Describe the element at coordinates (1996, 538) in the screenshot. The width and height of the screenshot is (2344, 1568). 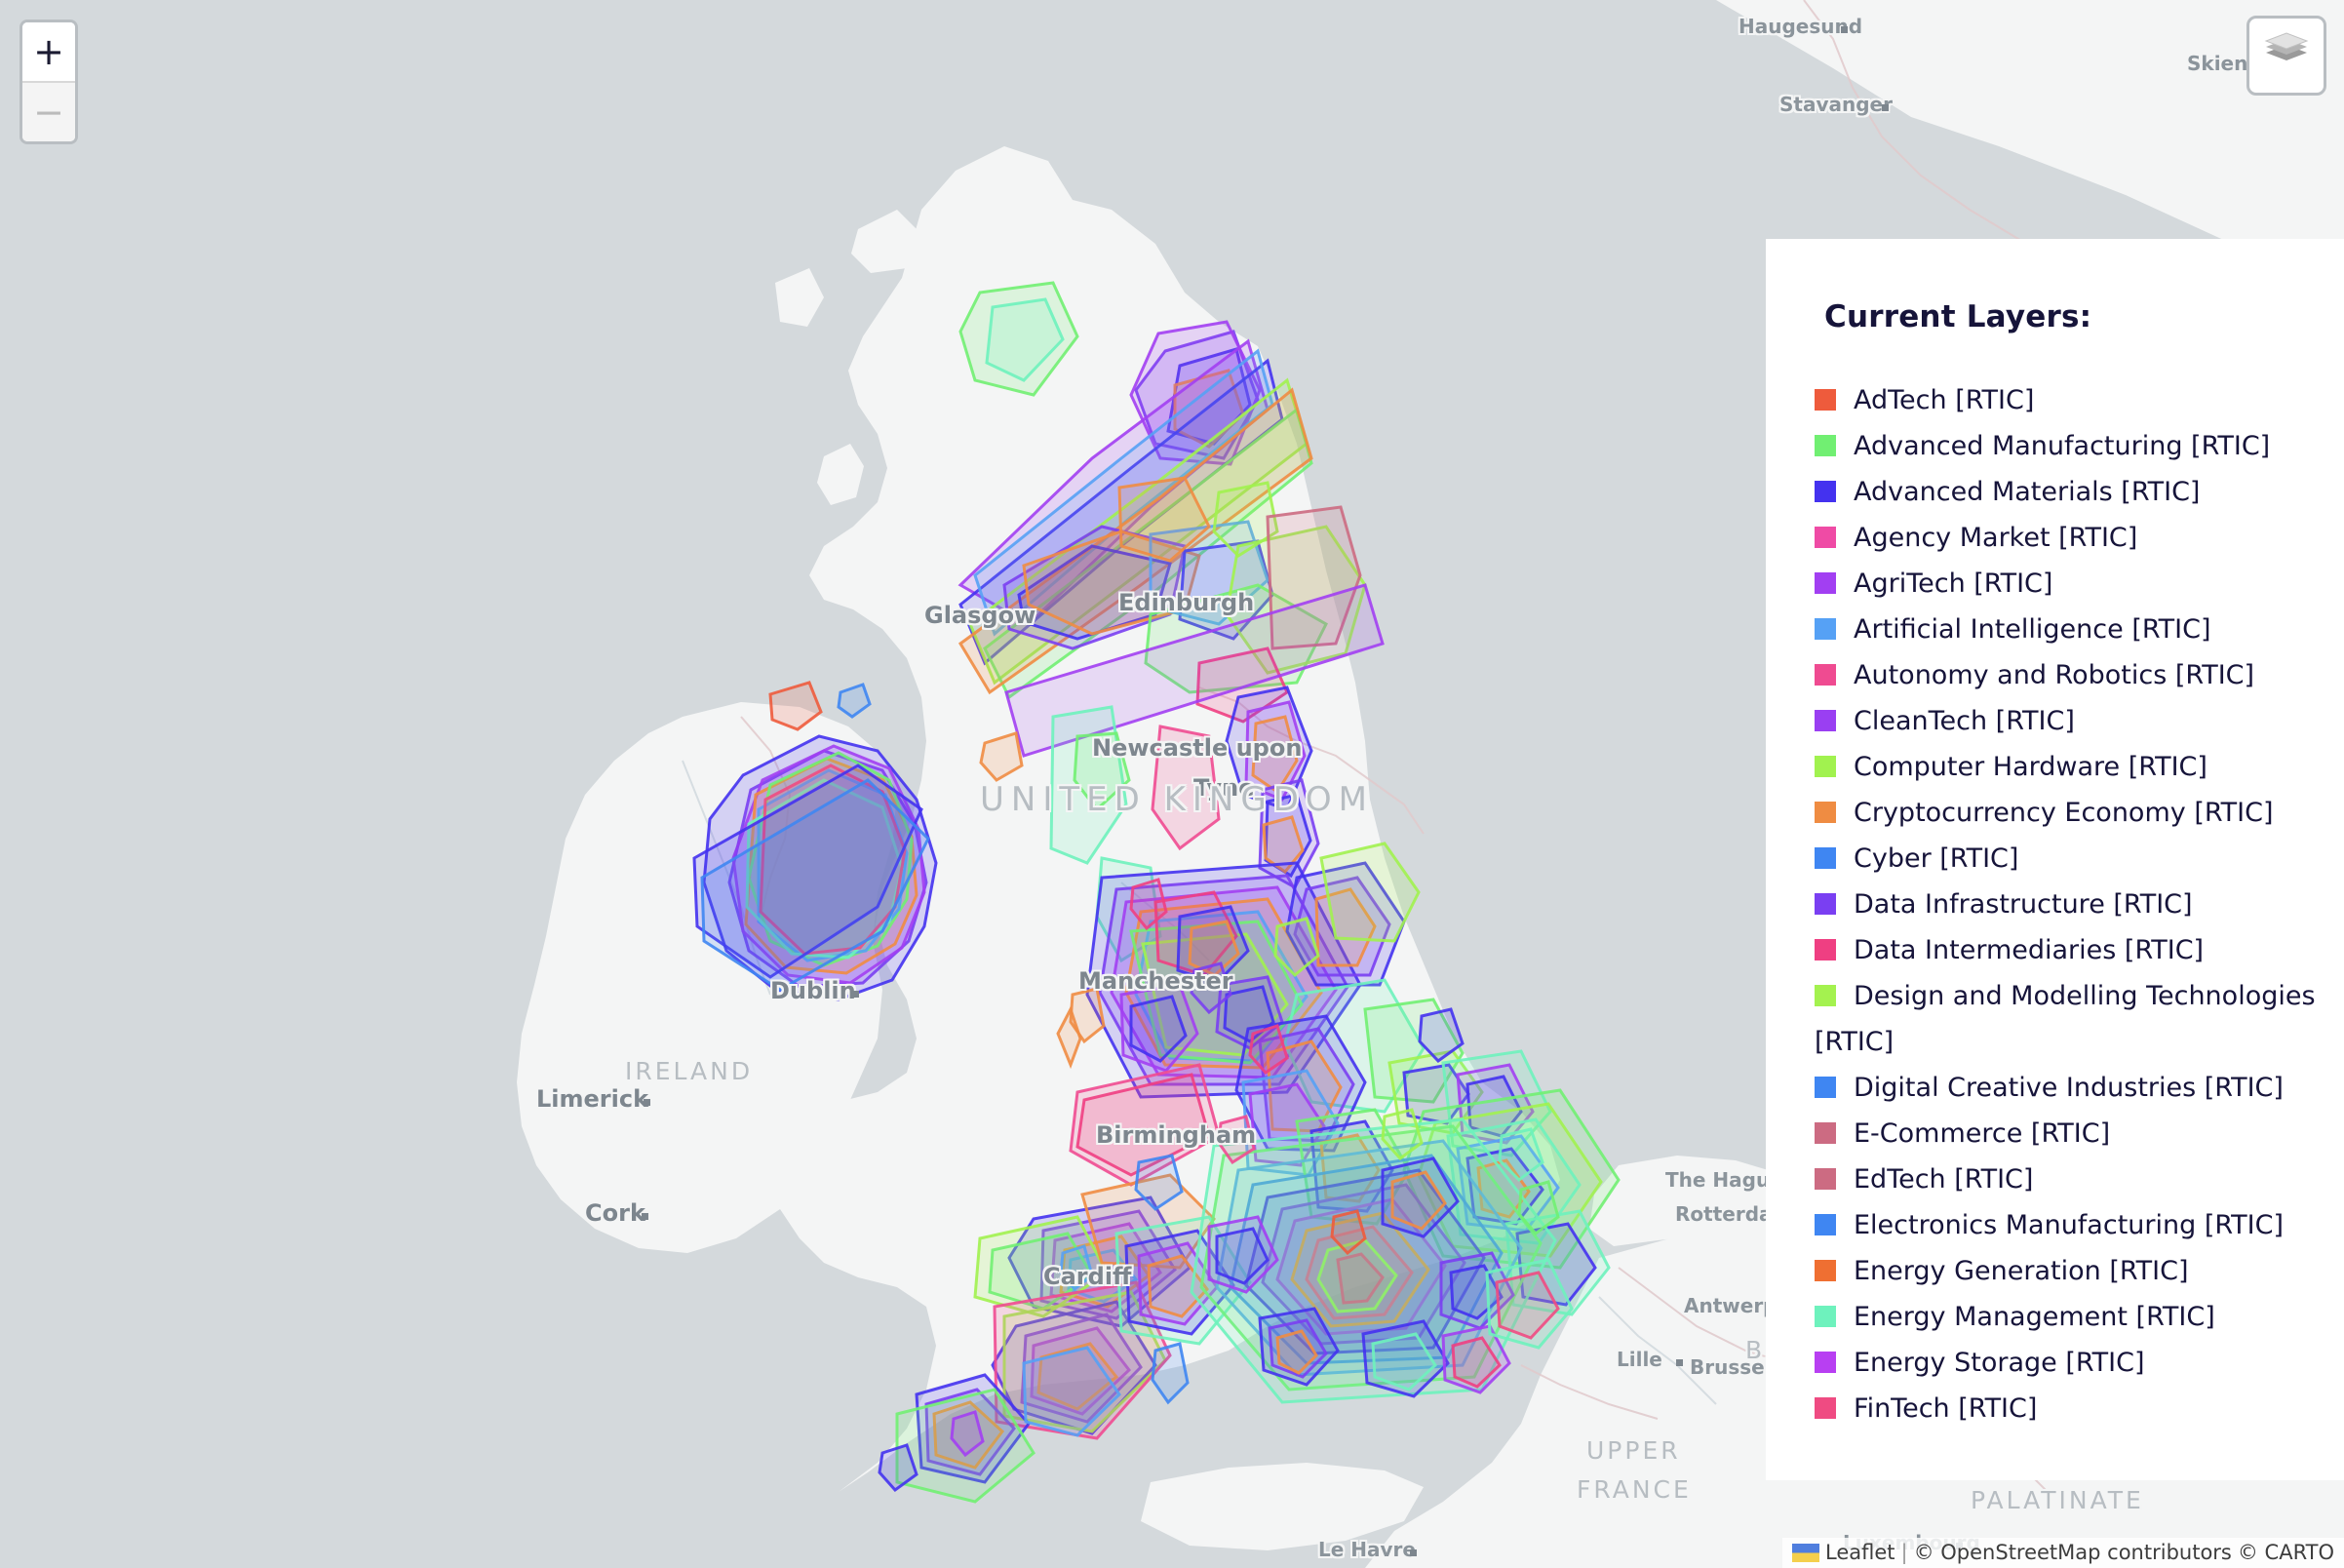
I see `legend-item-label: Agency Market [RTIC]` at that location.